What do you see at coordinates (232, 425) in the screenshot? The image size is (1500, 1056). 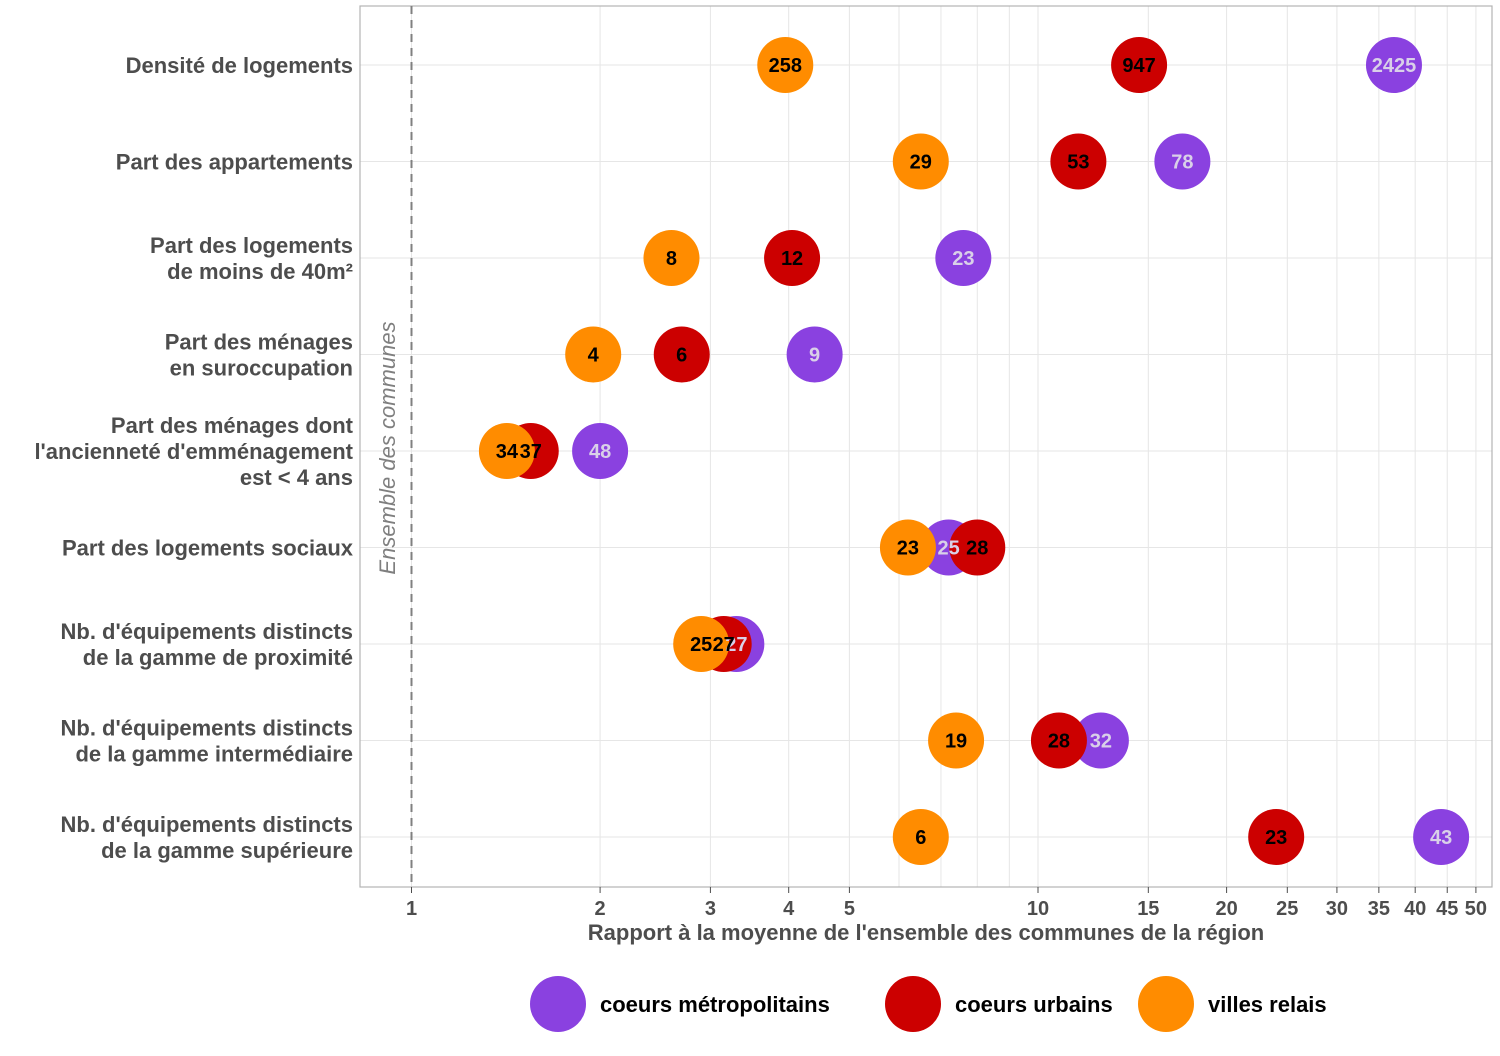 I see `category-label: Part des ménages dont` at bounding box center [232, 425].